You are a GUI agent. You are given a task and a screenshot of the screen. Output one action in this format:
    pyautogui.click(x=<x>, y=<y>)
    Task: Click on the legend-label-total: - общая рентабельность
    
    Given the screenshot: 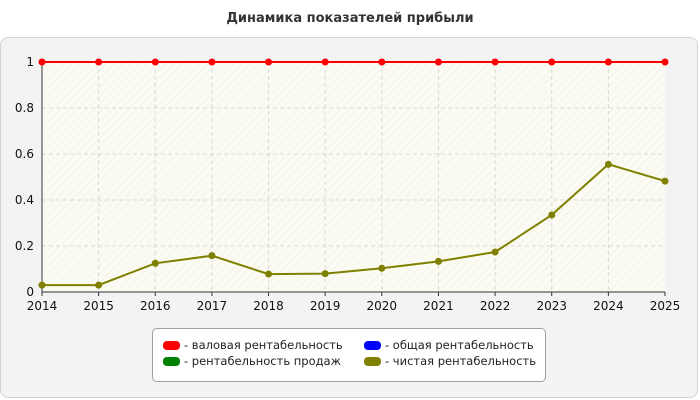 What is the action you would take?
    pyautogui.click(x=459, y=345)
    